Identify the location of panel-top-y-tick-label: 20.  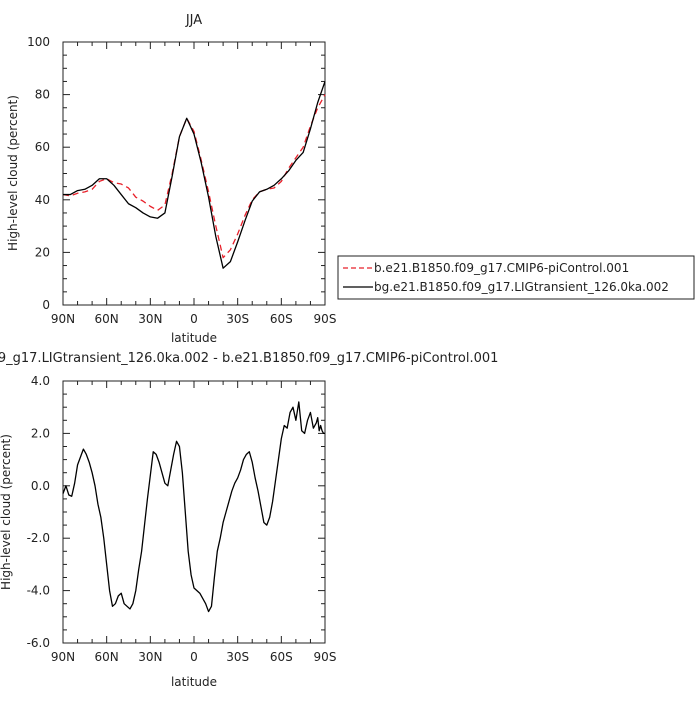
(42, 252).